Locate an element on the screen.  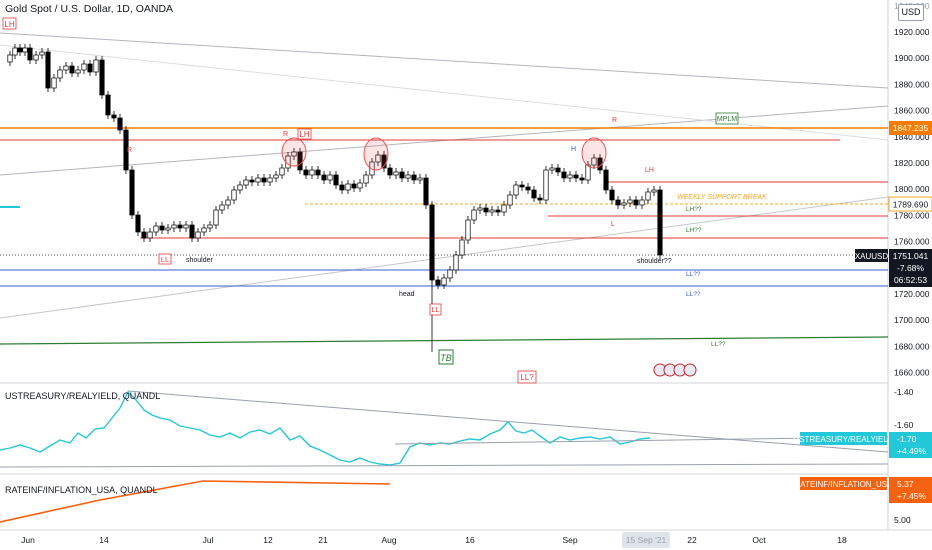
price-tick-label: 1720.000 is located at coordinates (912, 294).